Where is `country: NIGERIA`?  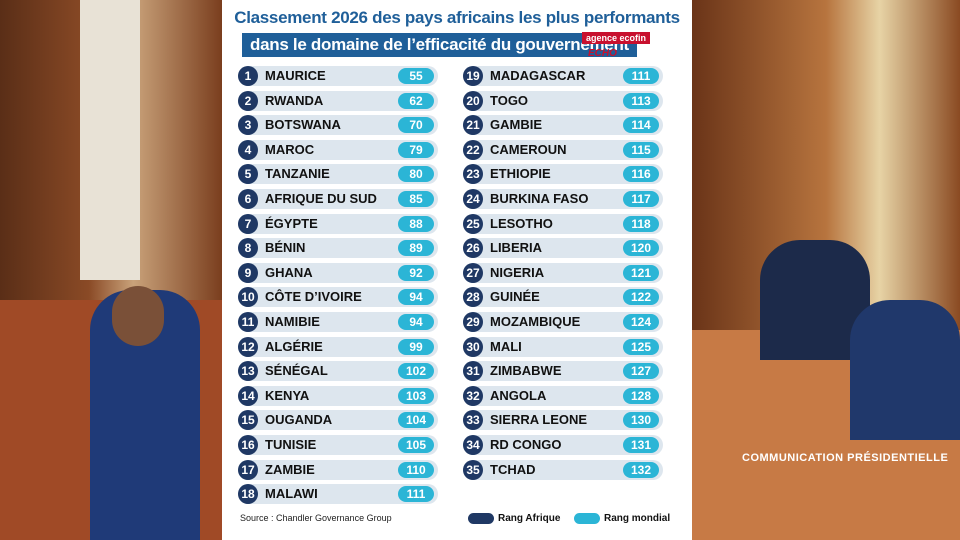 country: NIGERIA is located at coordinates (517, 272).